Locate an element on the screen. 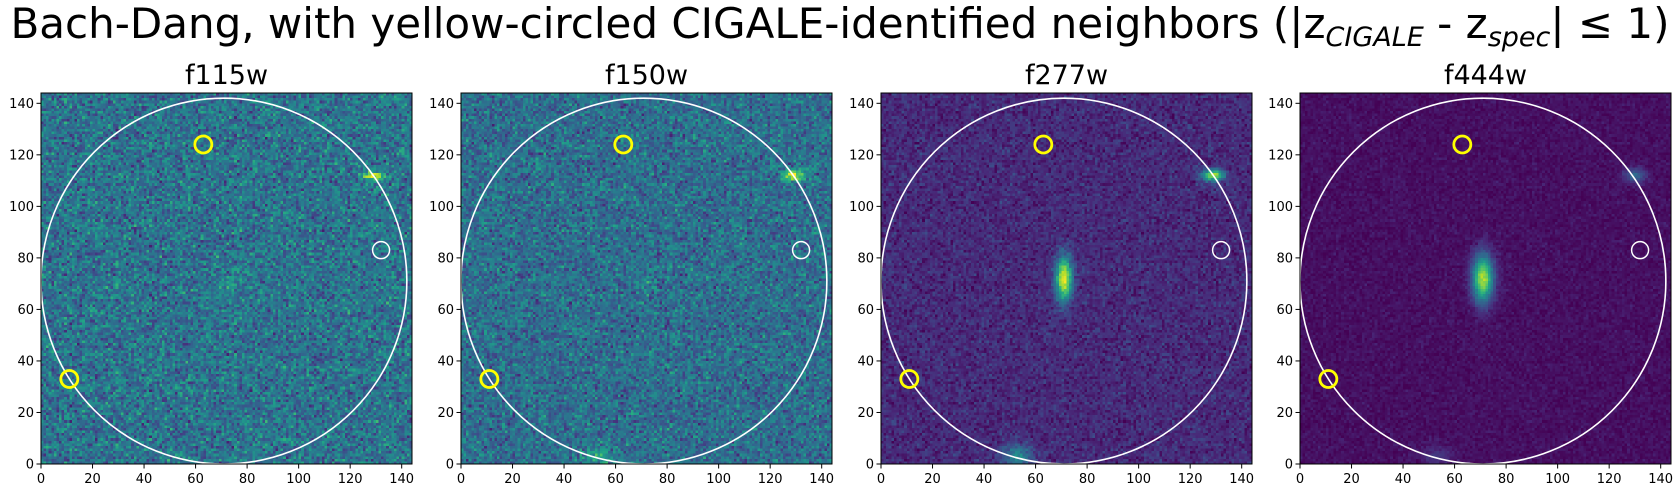 The image size is (1680, 500). figure-title-sub-spec: spec is located at coordinates (1519, 37).